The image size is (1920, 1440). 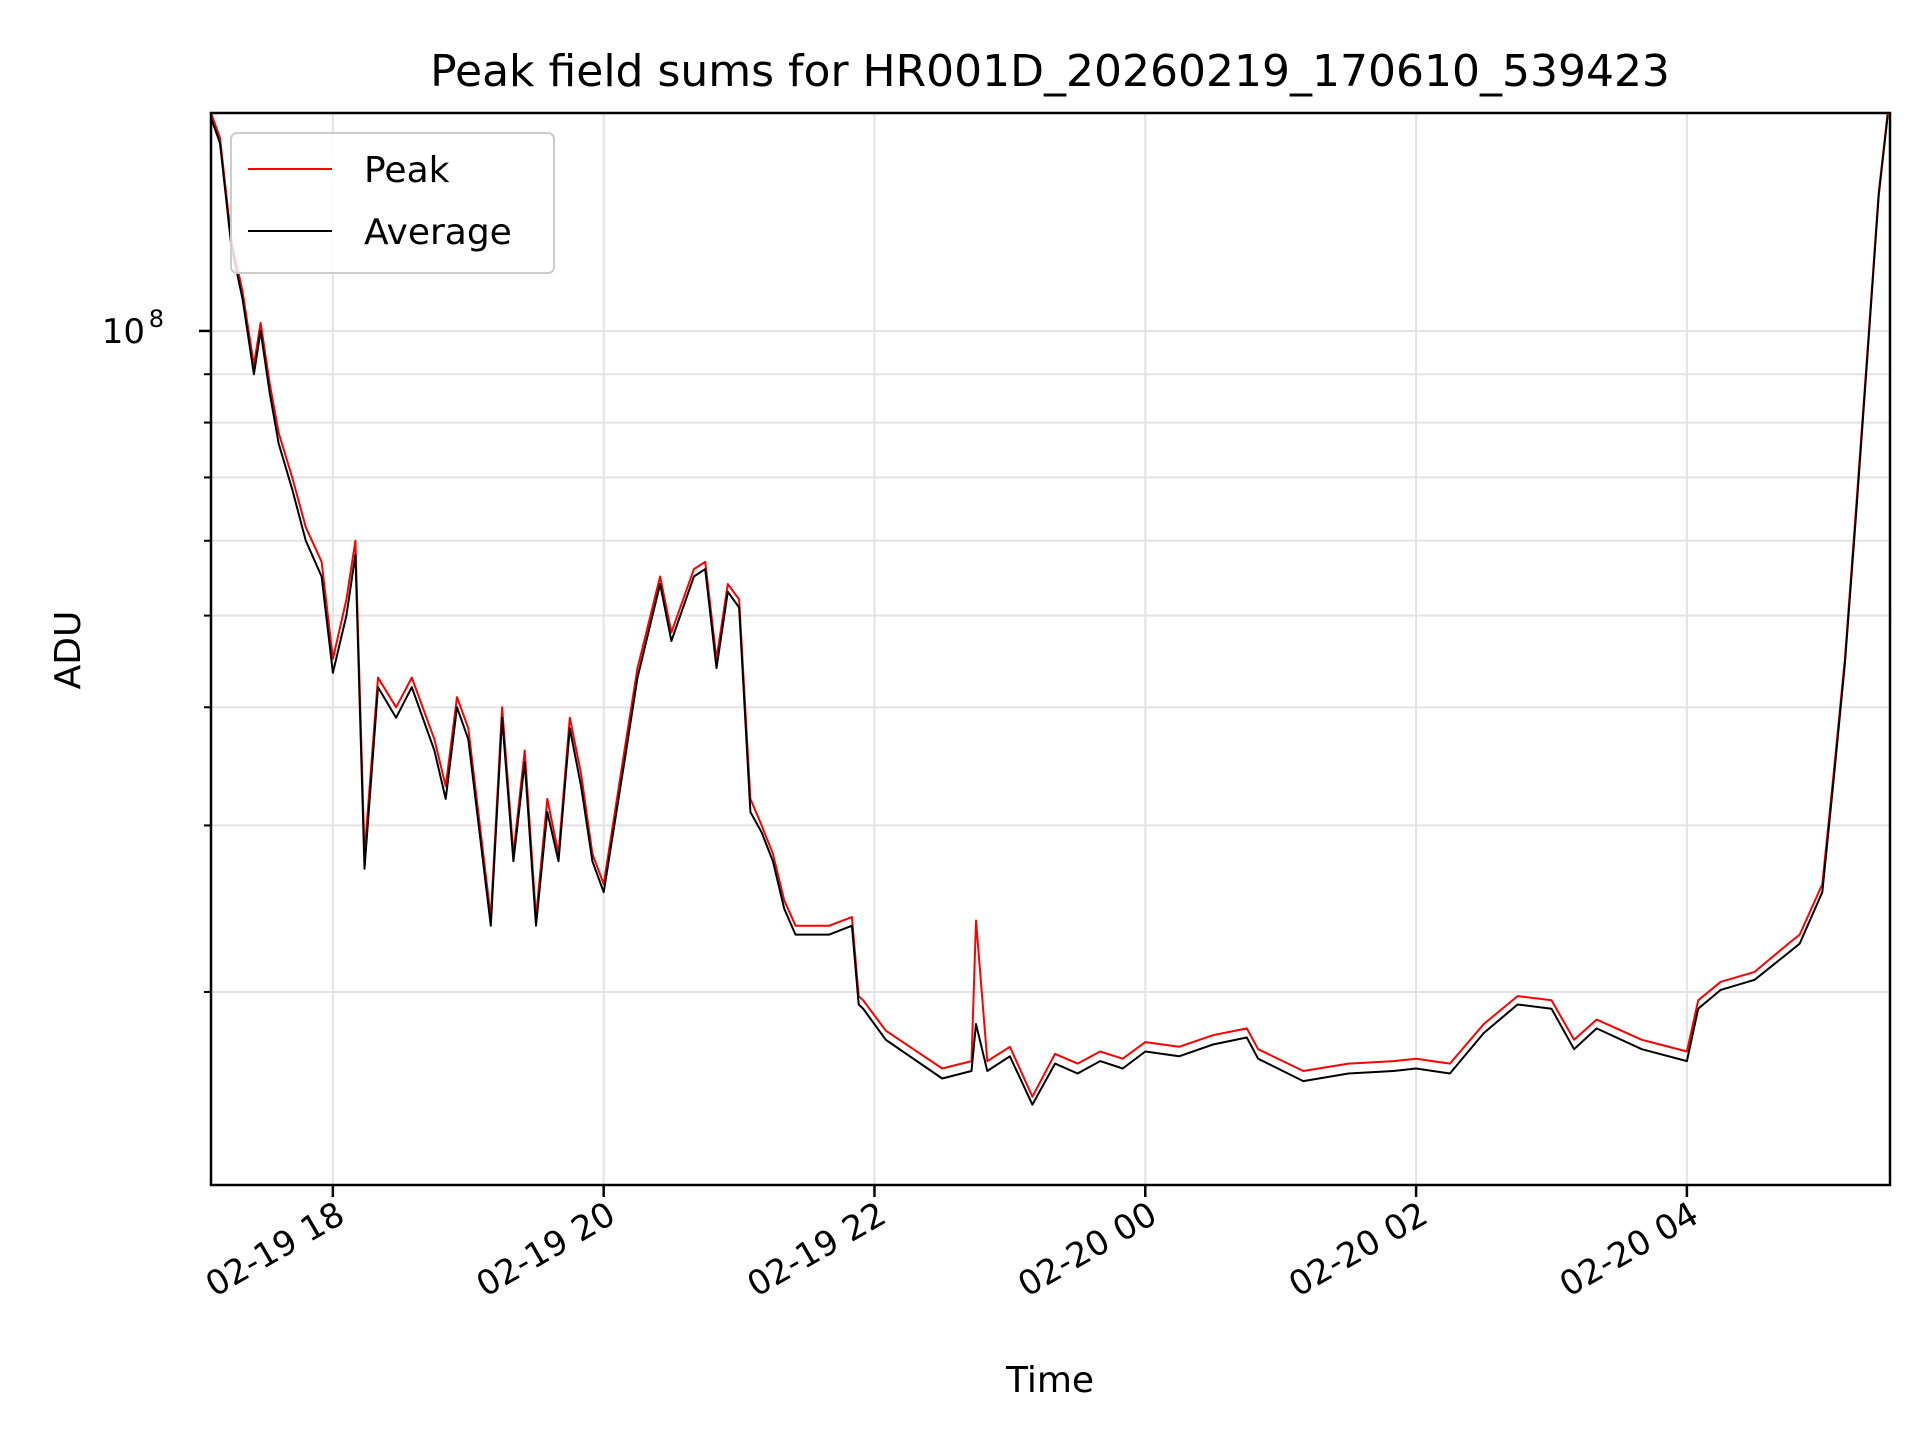 I want to click on y-tick-label-exponent: 8, so click(x=156, y=319).